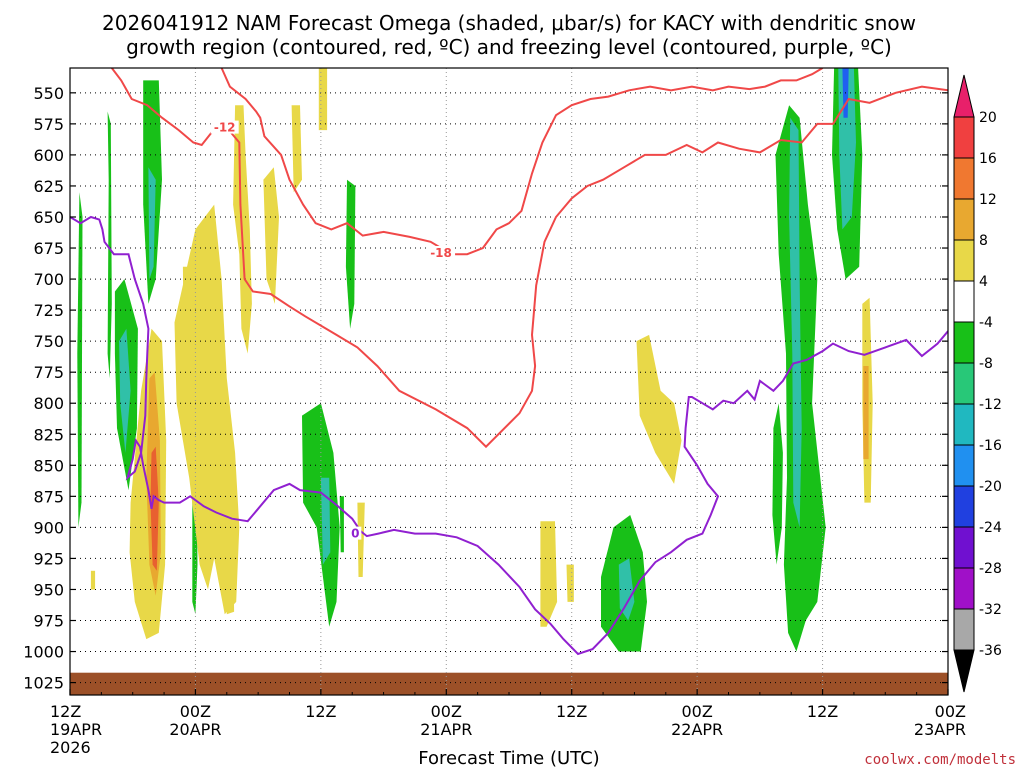 This screenshot has height=768, width=1024. What do you see at coordinates (48, 217) in the screenshot?
I see `y-tick-label: 650` at bounding box center [48, 217].